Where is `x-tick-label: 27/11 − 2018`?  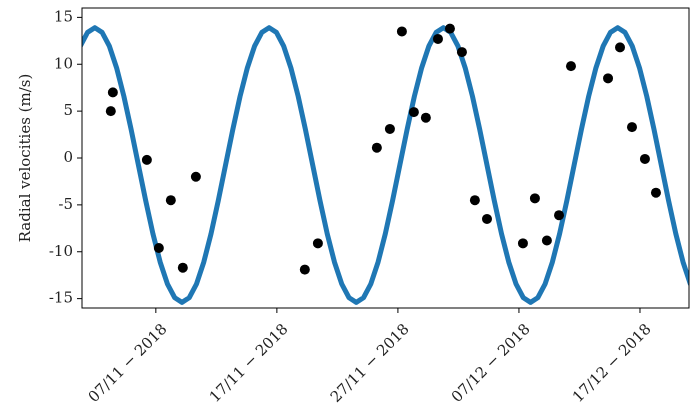 x-tick-label: 27/11 − 2018 is located at coordinates (370, 363).